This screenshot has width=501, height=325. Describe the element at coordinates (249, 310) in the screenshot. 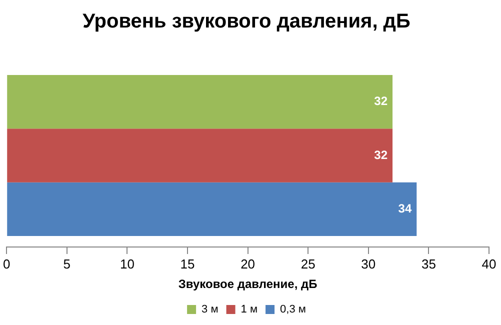

I see `legend-label: 1 м` at that location.